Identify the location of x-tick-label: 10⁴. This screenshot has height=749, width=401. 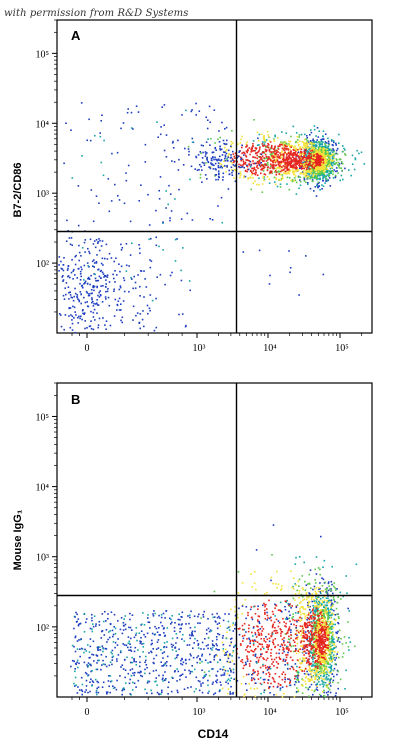
(270, 348).